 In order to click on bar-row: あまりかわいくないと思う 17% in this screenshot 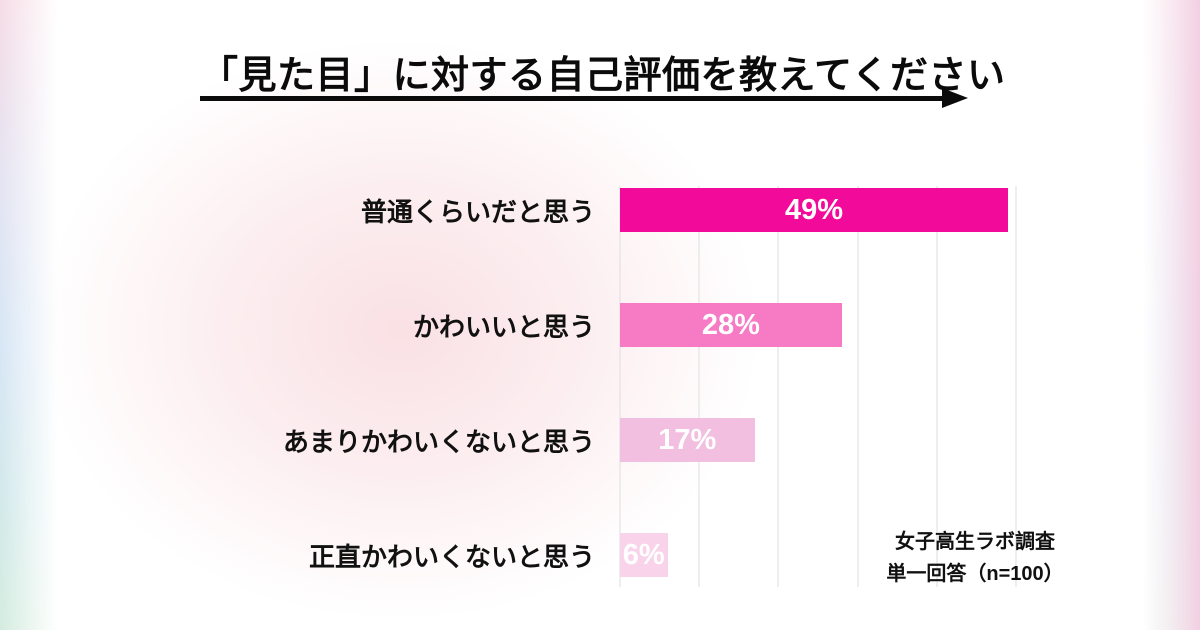, I will do `click(575, 440)`.